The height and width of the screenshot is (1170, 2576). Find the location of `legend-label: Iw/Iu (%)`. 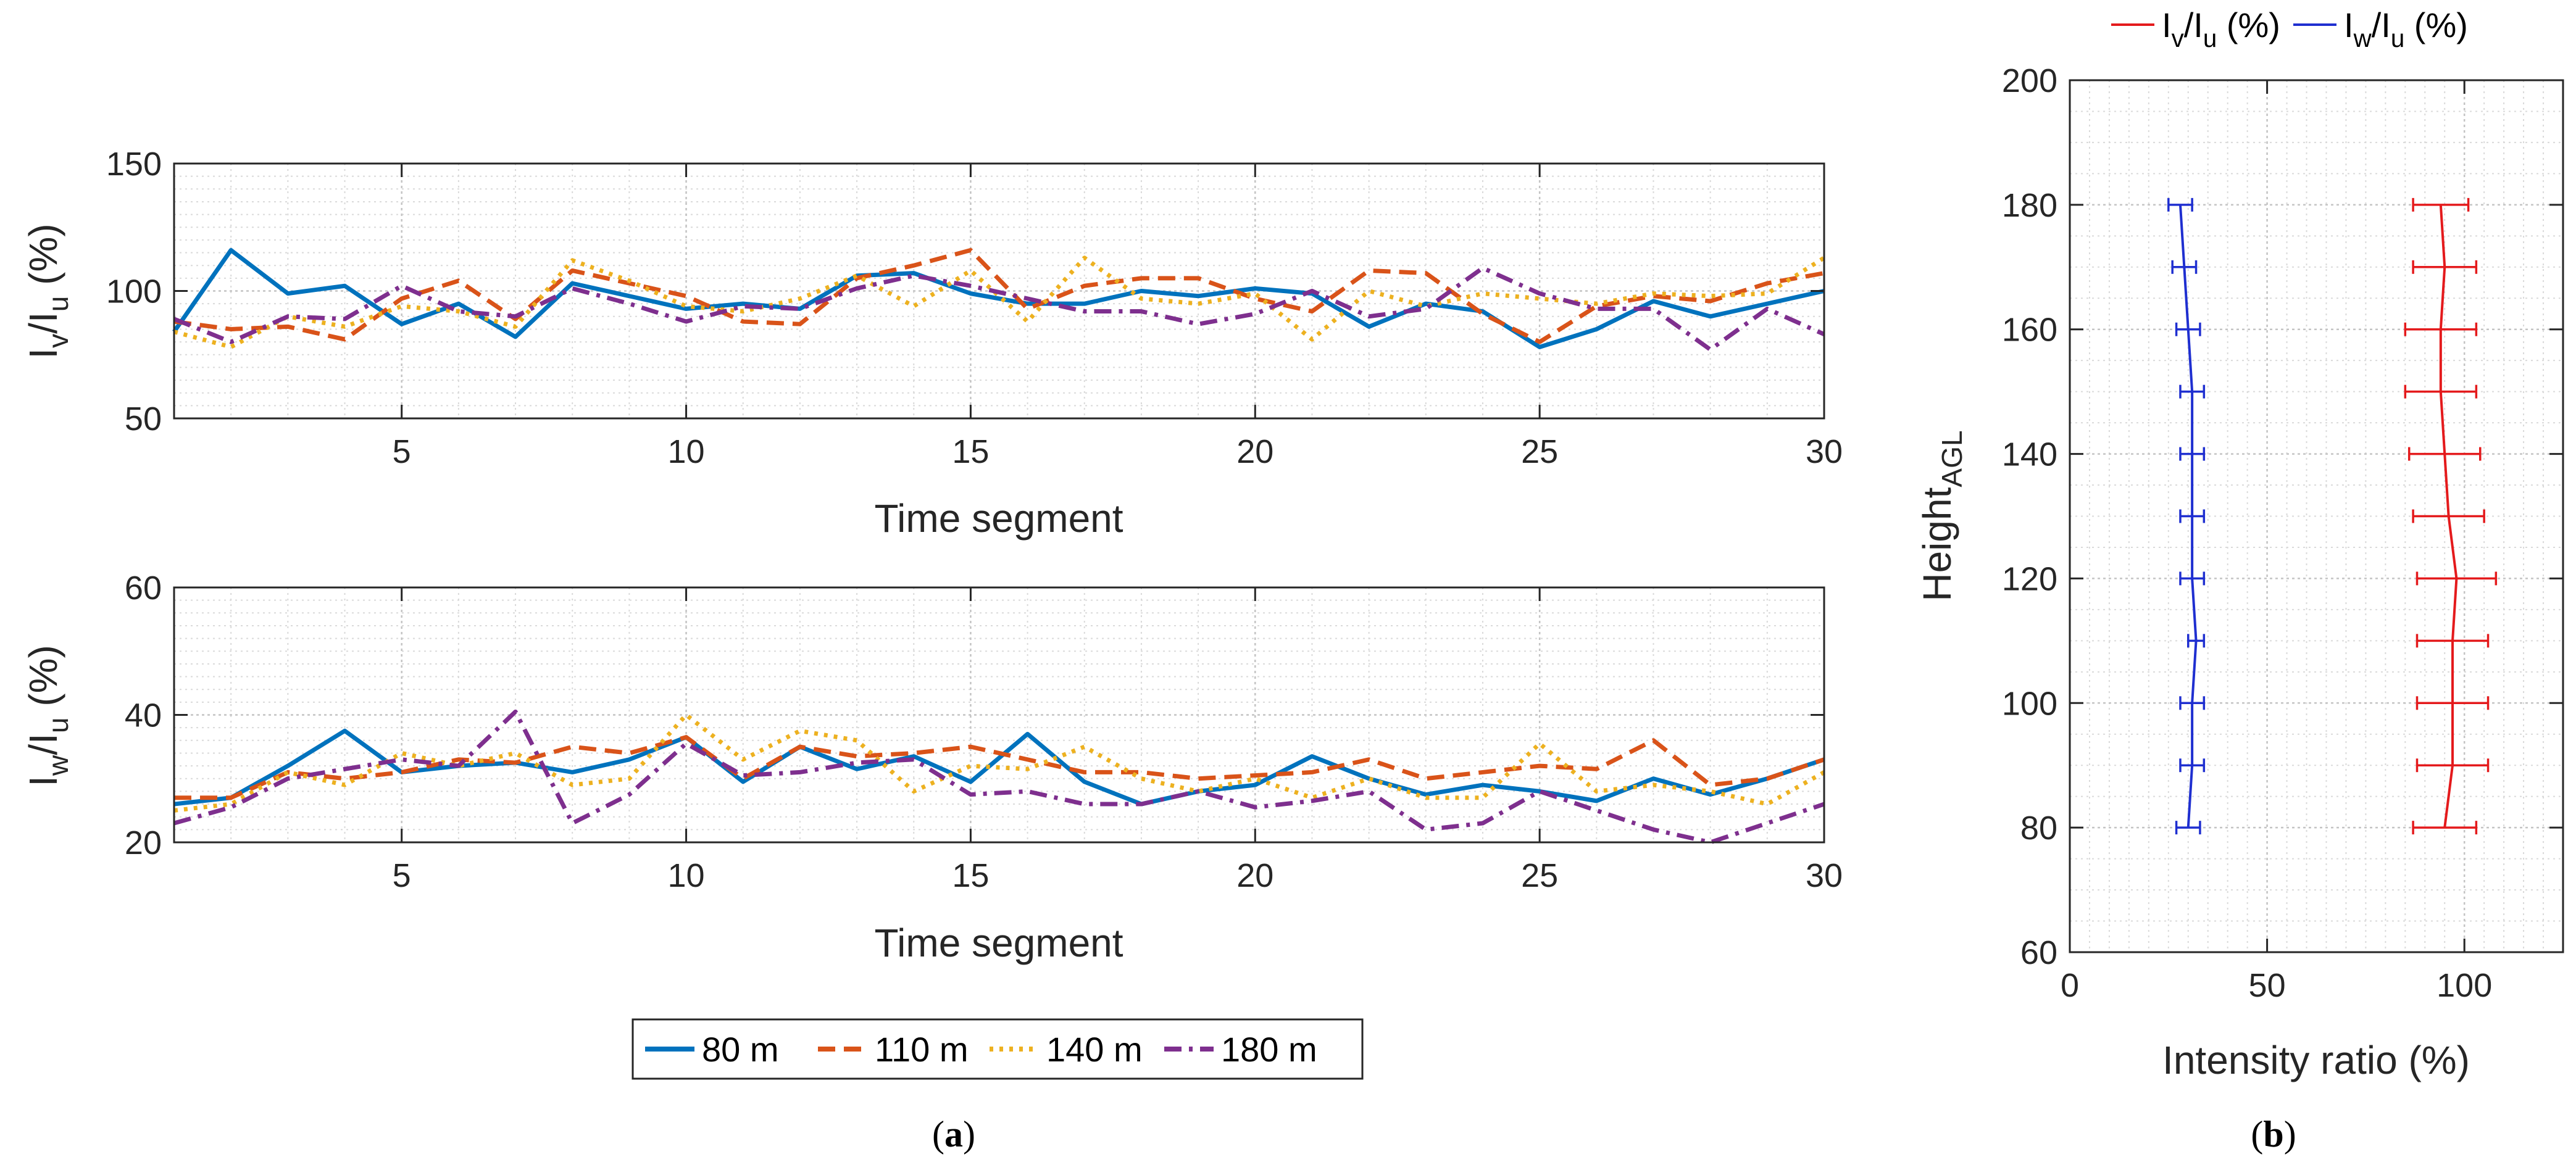

legend-label: Iw/Iu (%) is located at coordinates (2406, 29).